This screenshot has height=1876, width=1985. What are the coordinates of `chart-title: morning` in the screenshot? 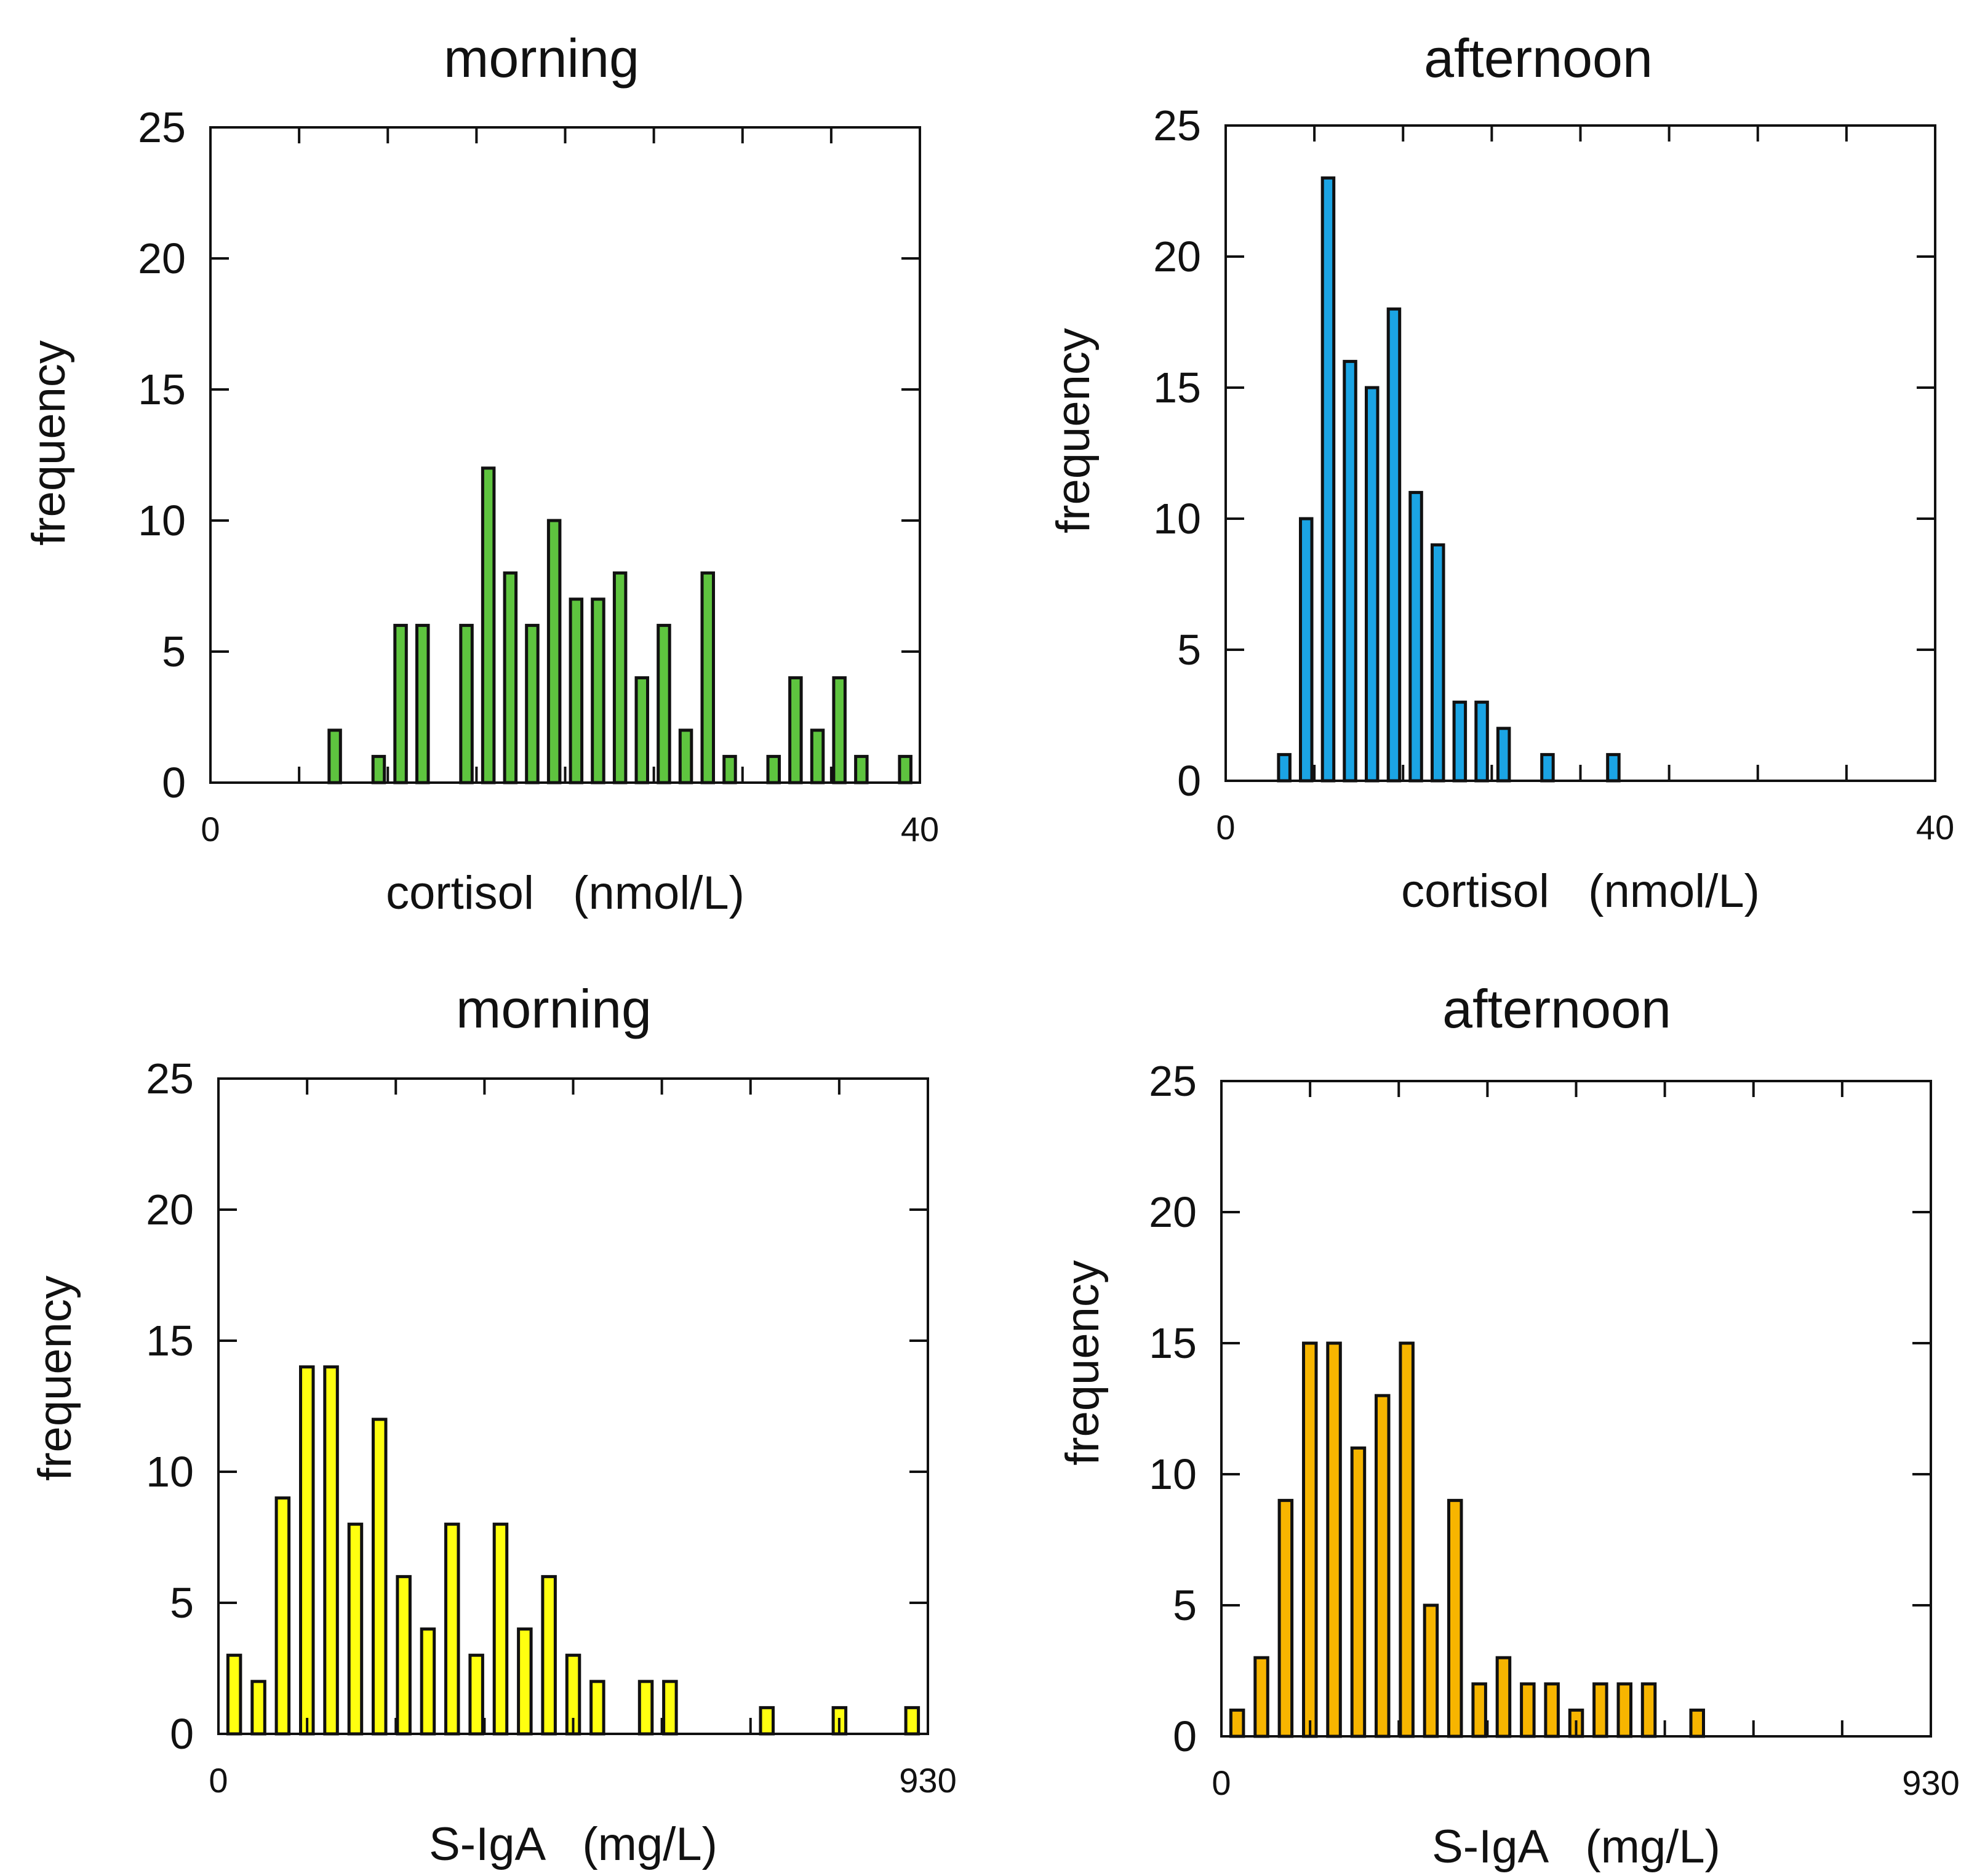 It's located at (554, 1008).